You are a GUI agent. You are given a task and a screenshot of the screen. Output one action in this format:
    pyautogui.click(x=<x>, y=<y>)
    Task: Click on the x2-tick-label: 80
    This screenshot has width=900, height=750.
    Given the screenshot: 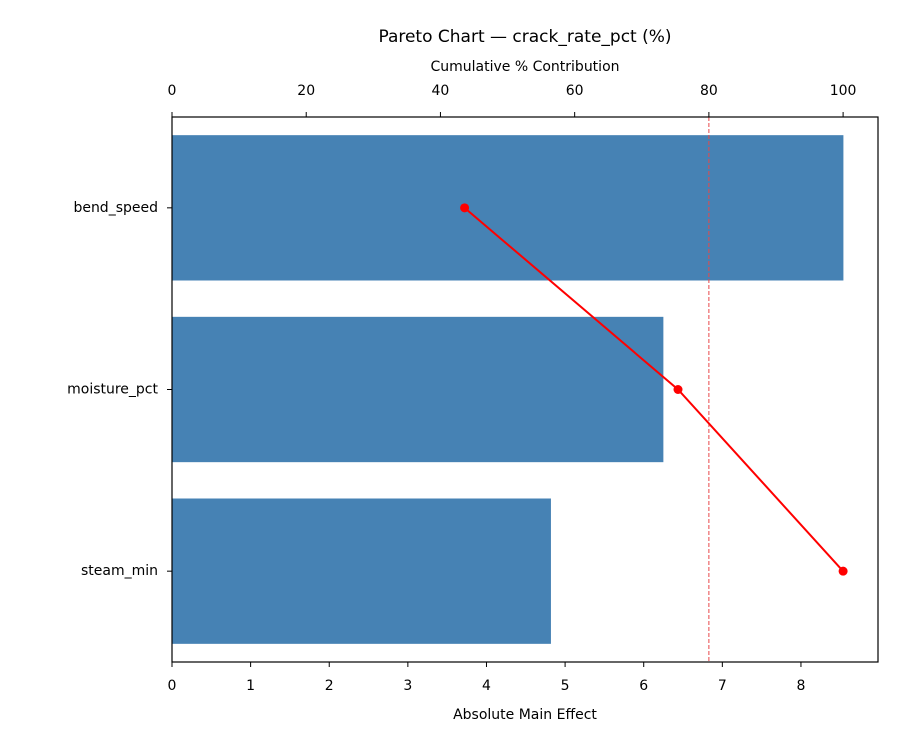 What is the action you would take?
    pyautogui.click(x=709, y=91)
    